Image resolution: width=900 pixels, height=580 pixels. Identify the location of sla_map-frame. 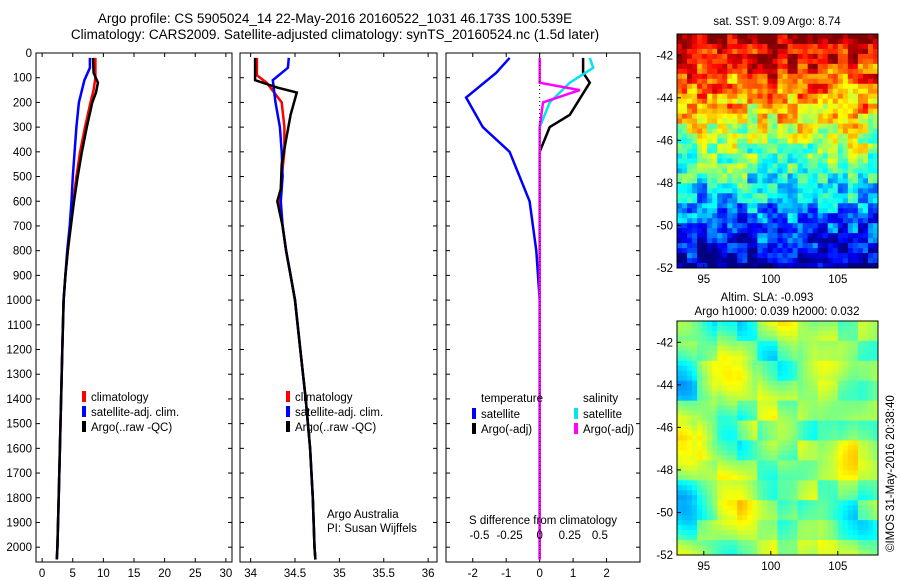
(777, 438).